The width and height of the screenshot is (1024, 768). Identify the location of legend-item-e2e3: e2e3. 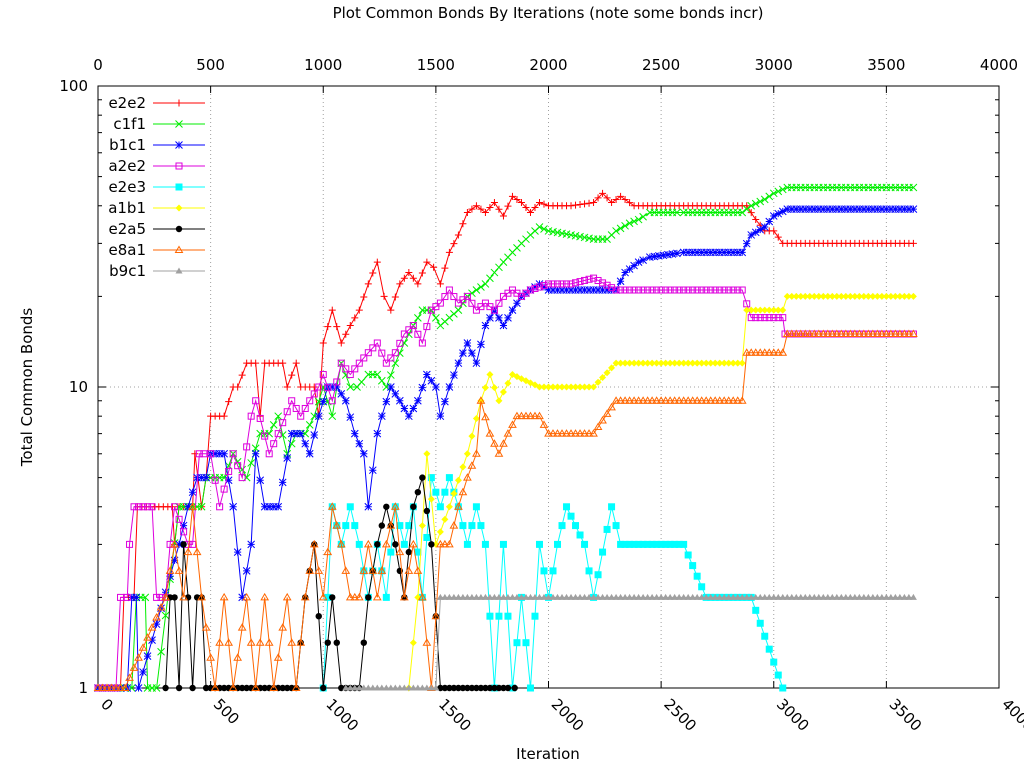
(156, 187).